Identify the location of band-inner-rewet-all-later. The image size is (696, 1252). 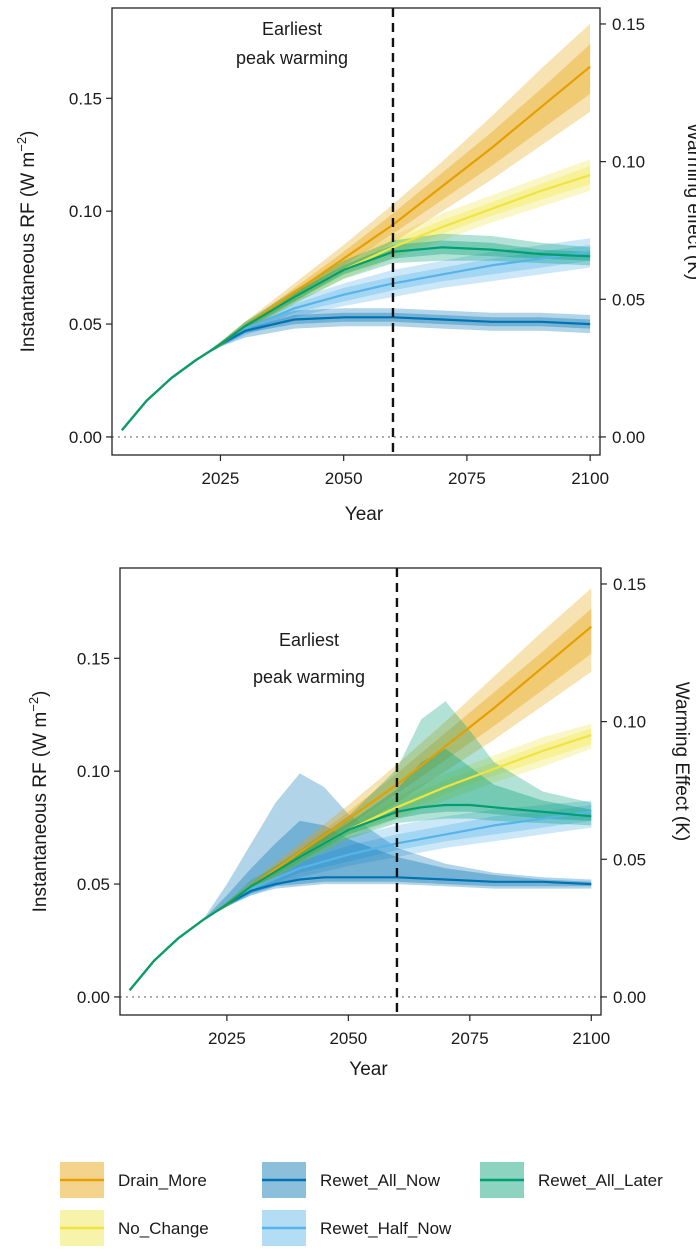
(360, 869).